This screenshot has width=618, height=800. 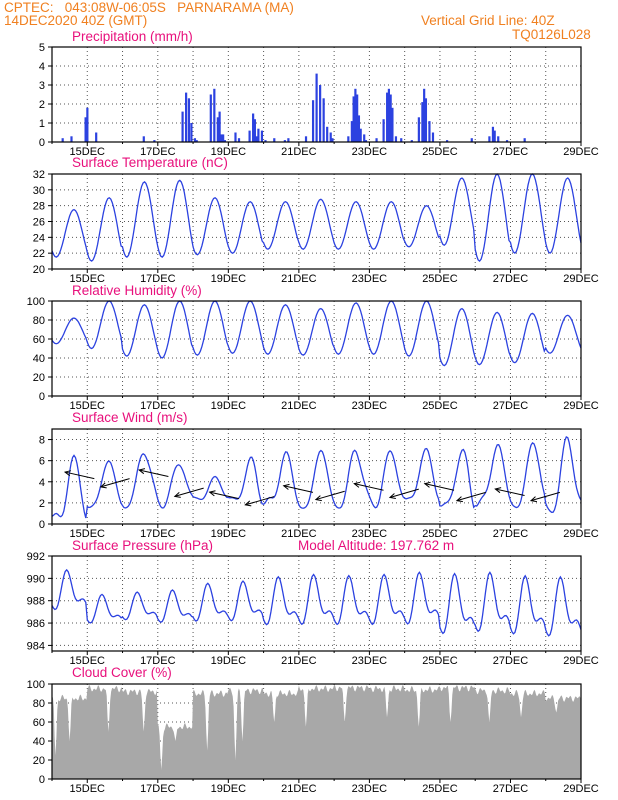 What do you see at coordinates (39, 340) in the screenshot?
I see `y-tick-label: 60` at bounding box center [39, 340].